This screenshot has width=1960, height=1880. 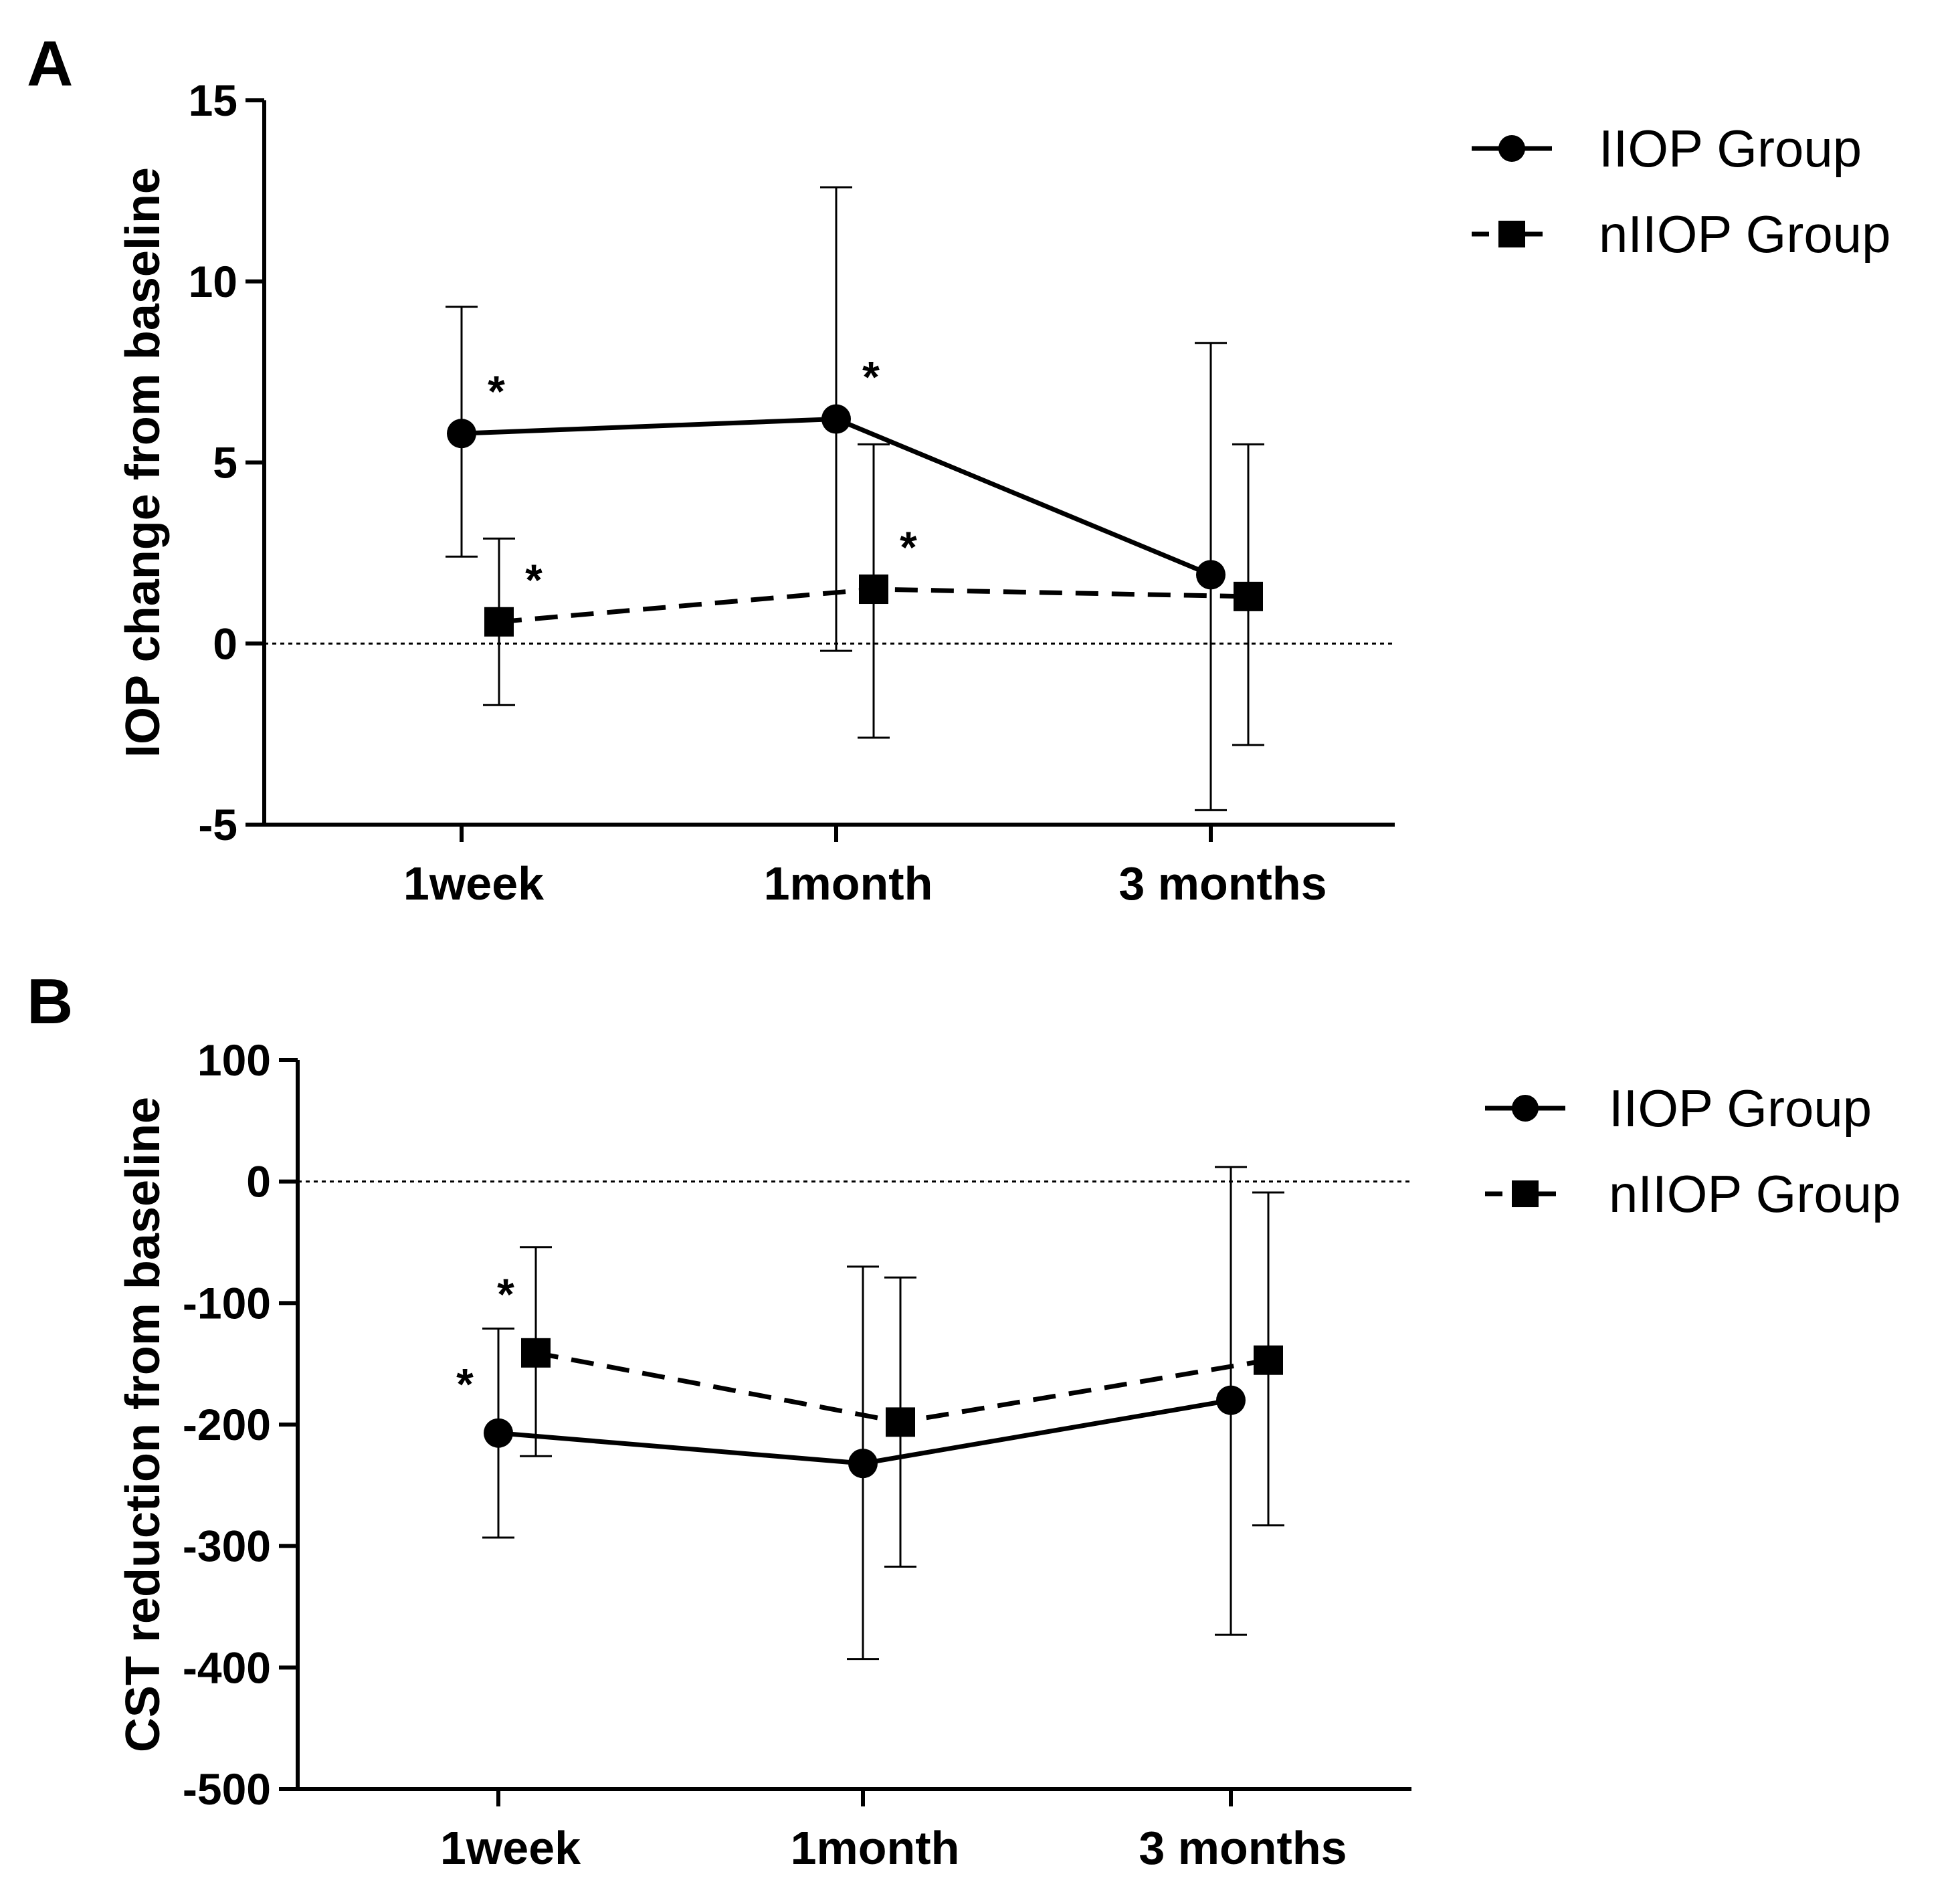 I want to click on y-tick-label: -200, so click(x=227, y=1424).